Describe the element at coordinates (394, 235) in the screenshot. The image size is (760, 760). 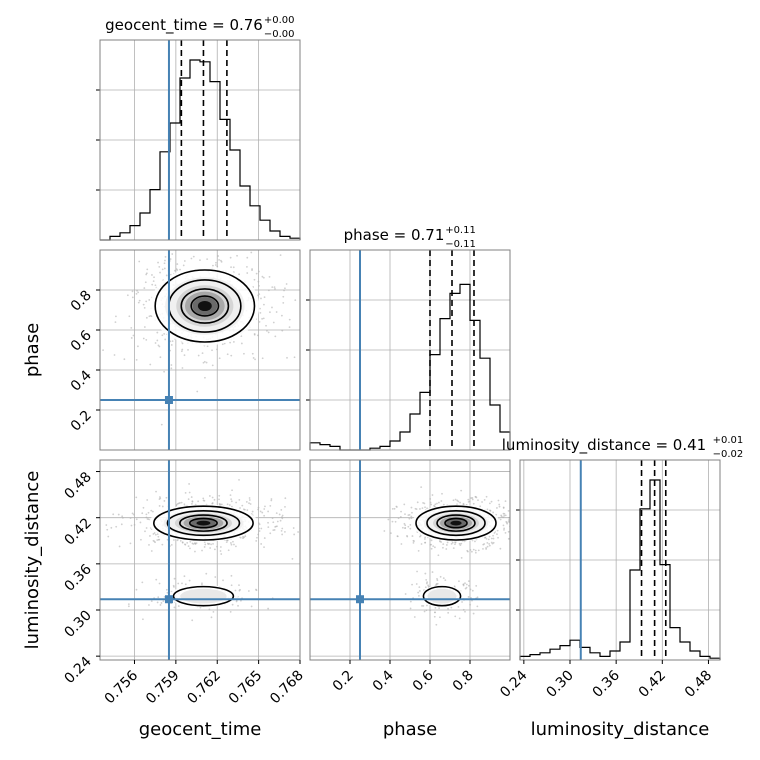
I see `title-phase: phase = 0.71` at that location.